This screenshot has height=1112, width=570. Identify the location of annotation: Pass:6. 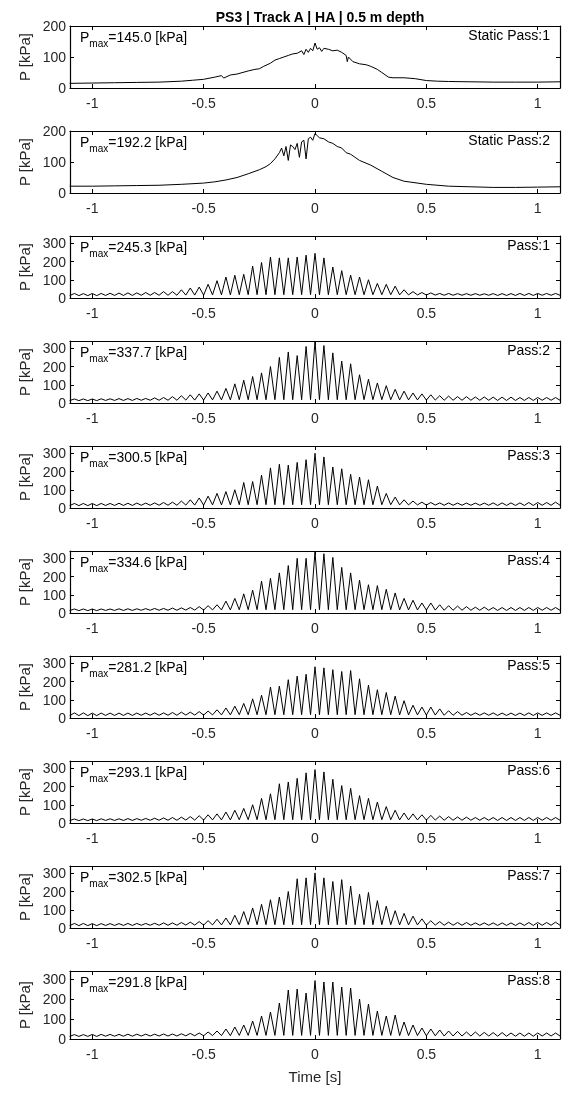
(529, 770).